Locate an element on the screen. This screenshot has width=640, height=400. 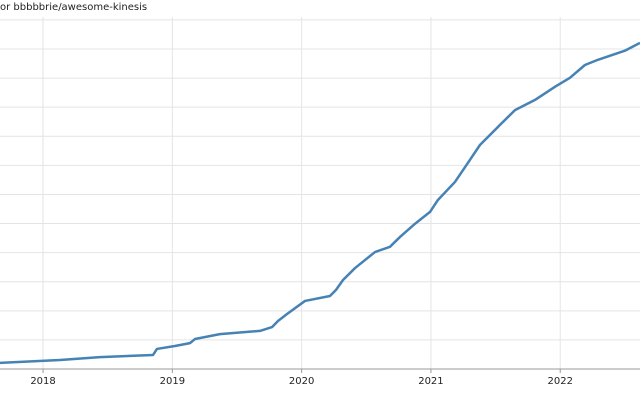
x-tick-label: 2021 is located at coordinates (430, 381).